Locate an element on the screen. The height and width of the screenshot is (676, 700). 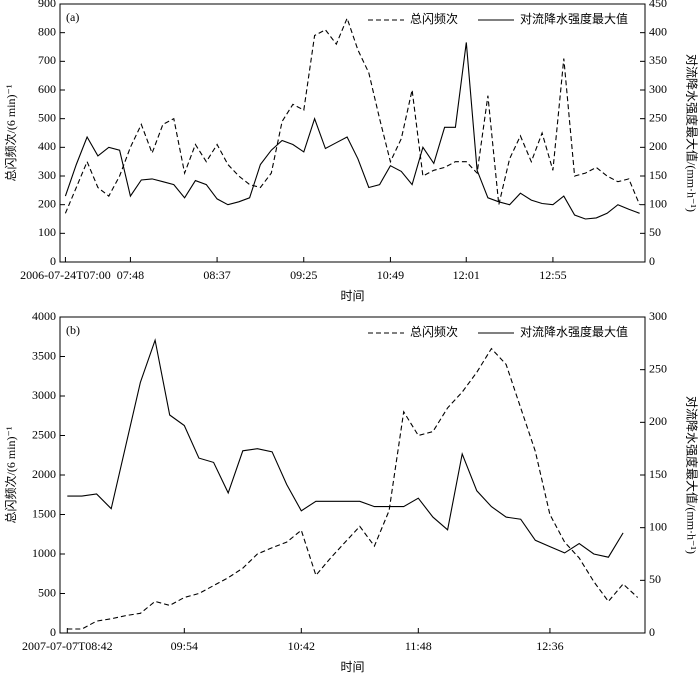
y-tick-label: 3500 is located at coordinates (44, 355).